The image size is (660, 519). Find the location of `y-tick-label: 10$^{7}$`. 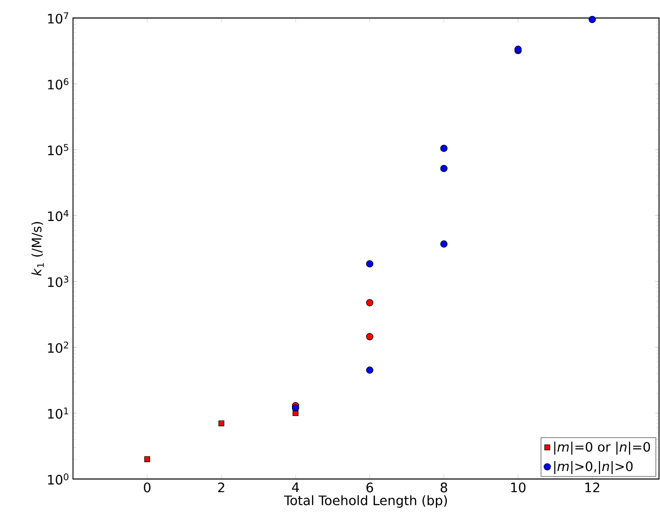

y-tick-label: 10$^{7}$ is located at coordinates (58, 18).